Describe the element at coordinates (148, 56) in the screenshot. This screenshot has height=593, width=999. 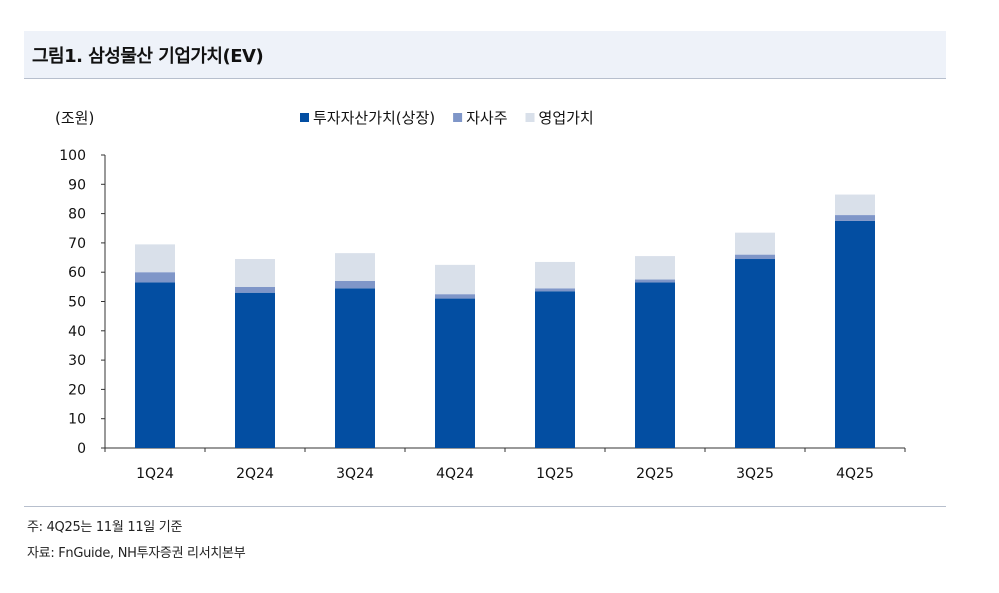
I see `chart-title: 그림1. 삼성물산 기업가치(EV)` at that location.